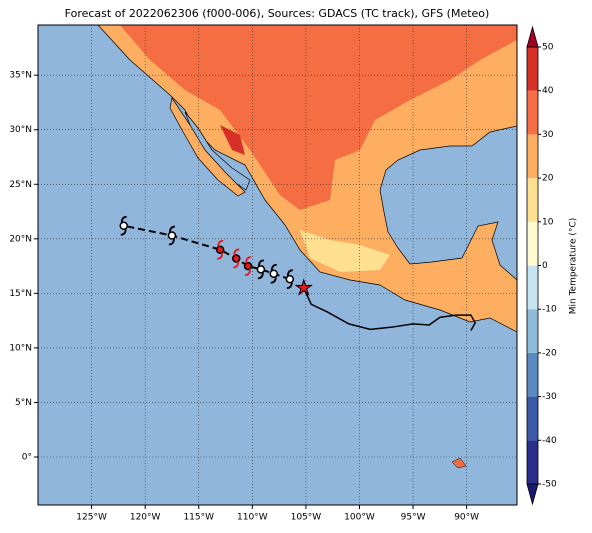  Describe the element at coordinates (548, 135) in the screenshot. I see `colorbar-tick-label: 30` at that location.